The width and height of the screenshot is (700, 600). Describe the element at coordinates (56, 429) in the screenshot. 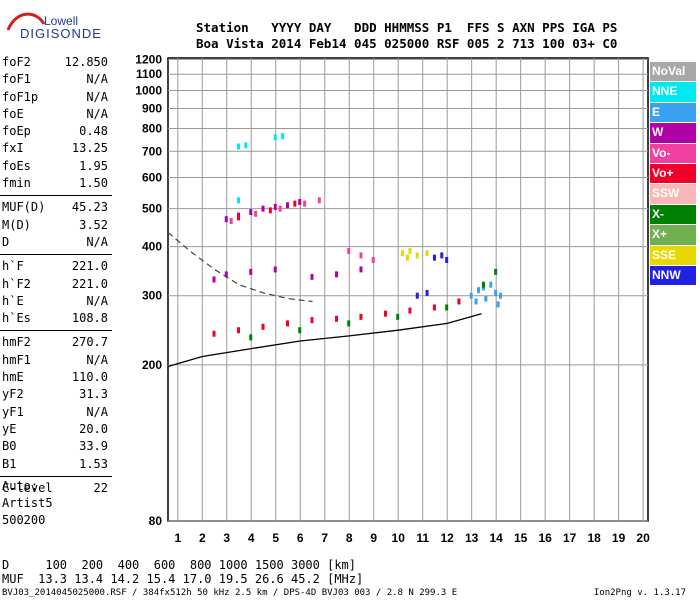

I see `param-row: yE 20.0` at that location.